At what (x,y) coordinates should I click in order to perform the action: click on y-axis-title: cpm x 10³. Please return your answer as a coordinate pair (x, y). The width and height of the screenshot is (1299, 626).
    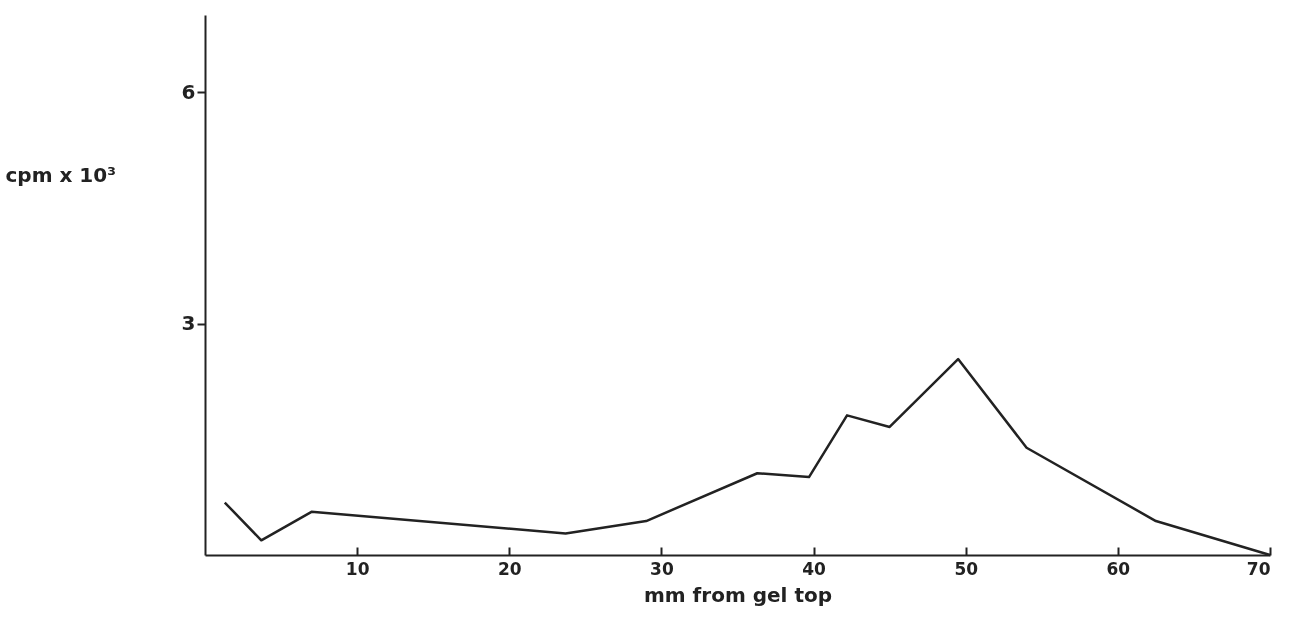
    Looking at the image, I should click on (60, 174).